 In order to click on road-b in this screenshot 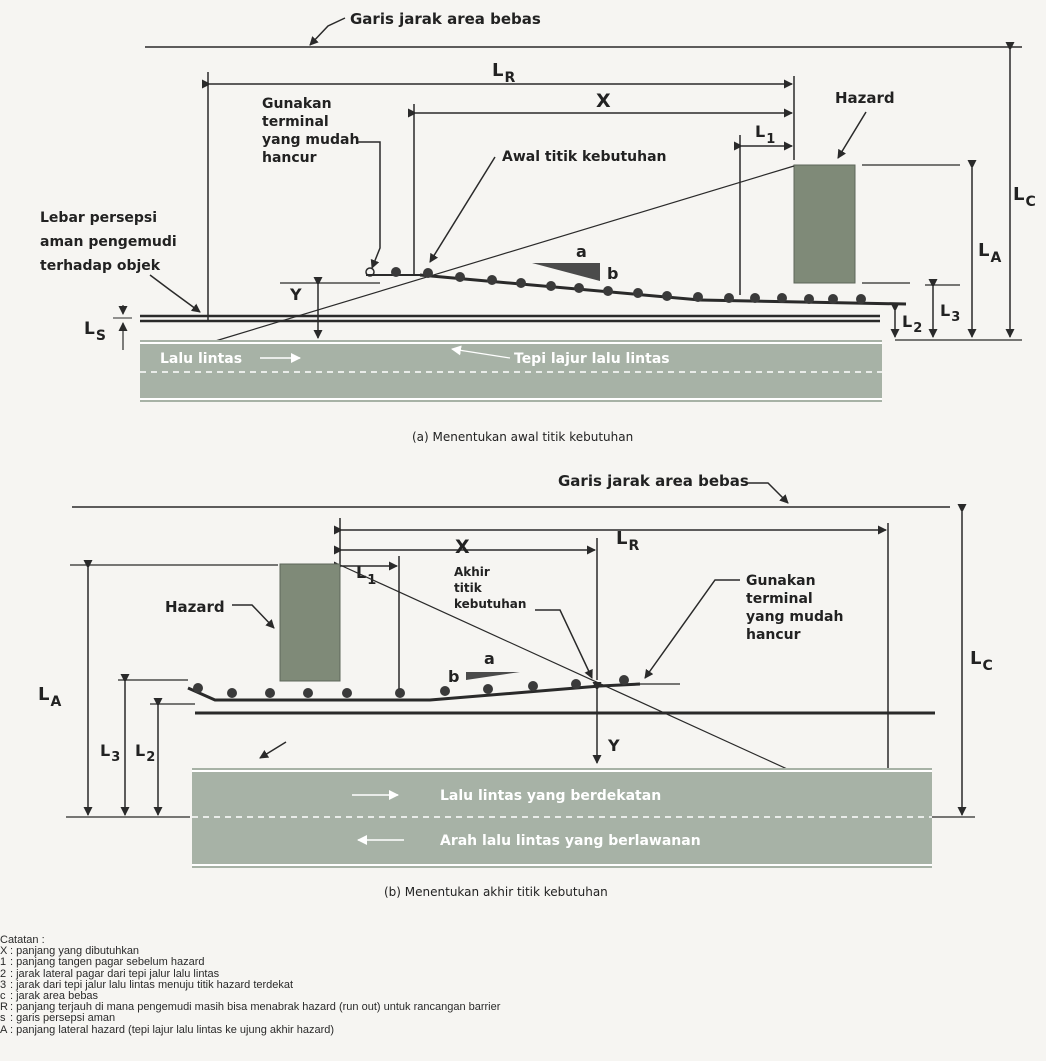, I will do `click(562, 818)`.